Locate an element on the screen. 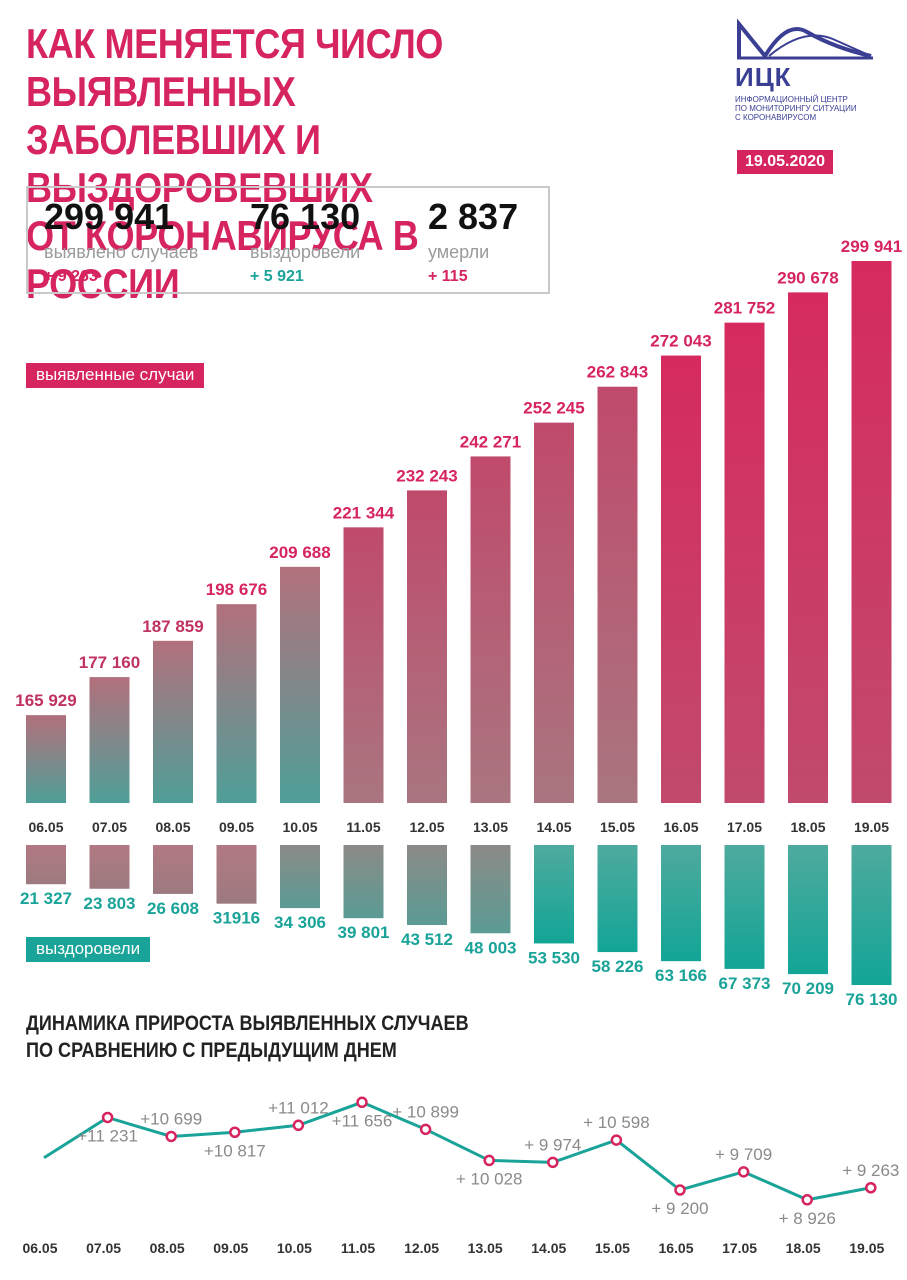 The height and width of the screenshot is (1280, 907). cases-value-label: 242 271 is located at coordinates (490, 441).